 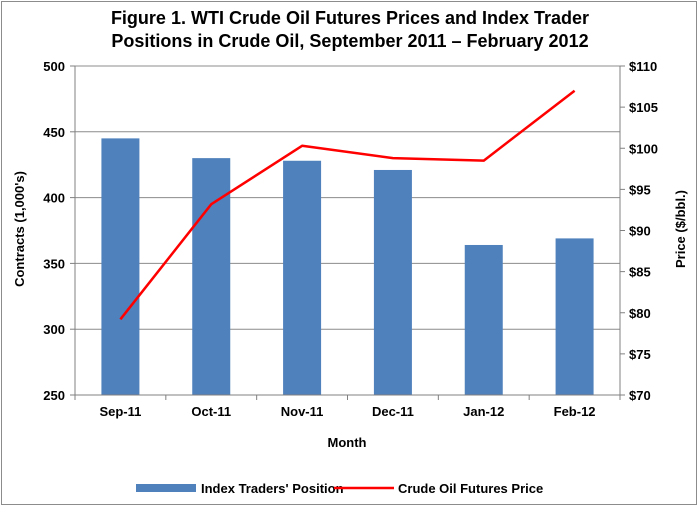 I want to click on right-axis-title: Price ($/bbl.), so click(x=680, y=229).